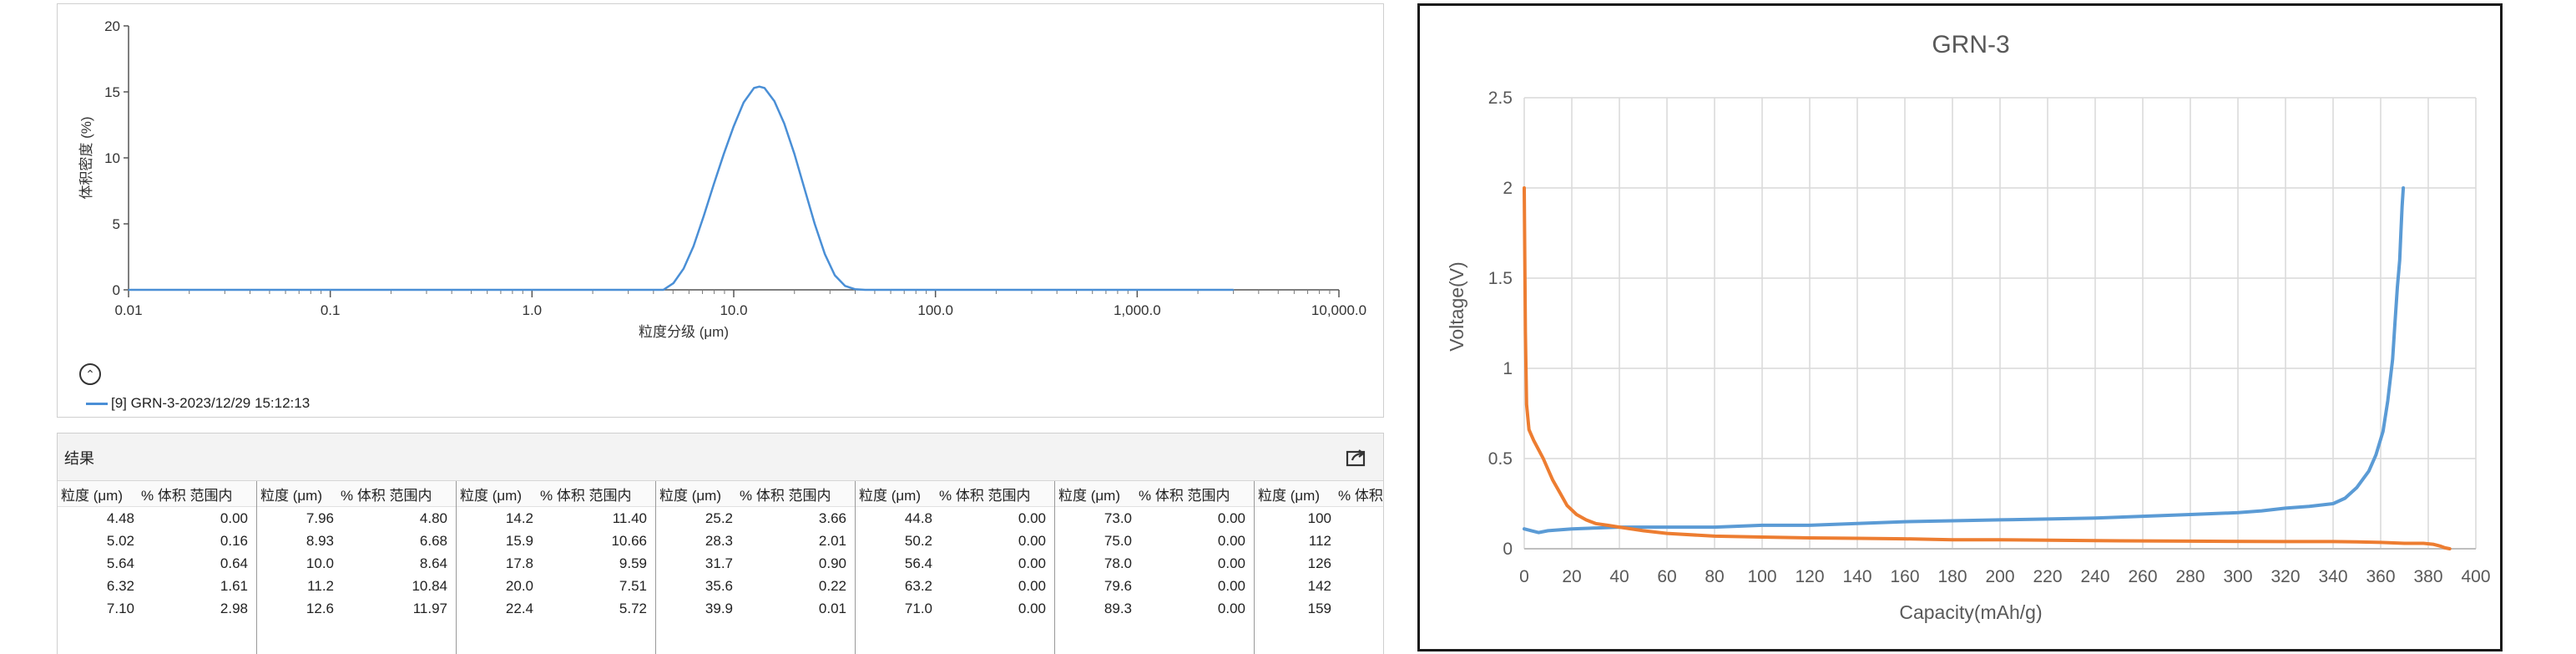 The width and height of the screenshot is (2576, 654). What do you see at coordinates (633, 563) in the screenshot?
I see `volume-cell: 9.59` at bounding box center [633, 563].